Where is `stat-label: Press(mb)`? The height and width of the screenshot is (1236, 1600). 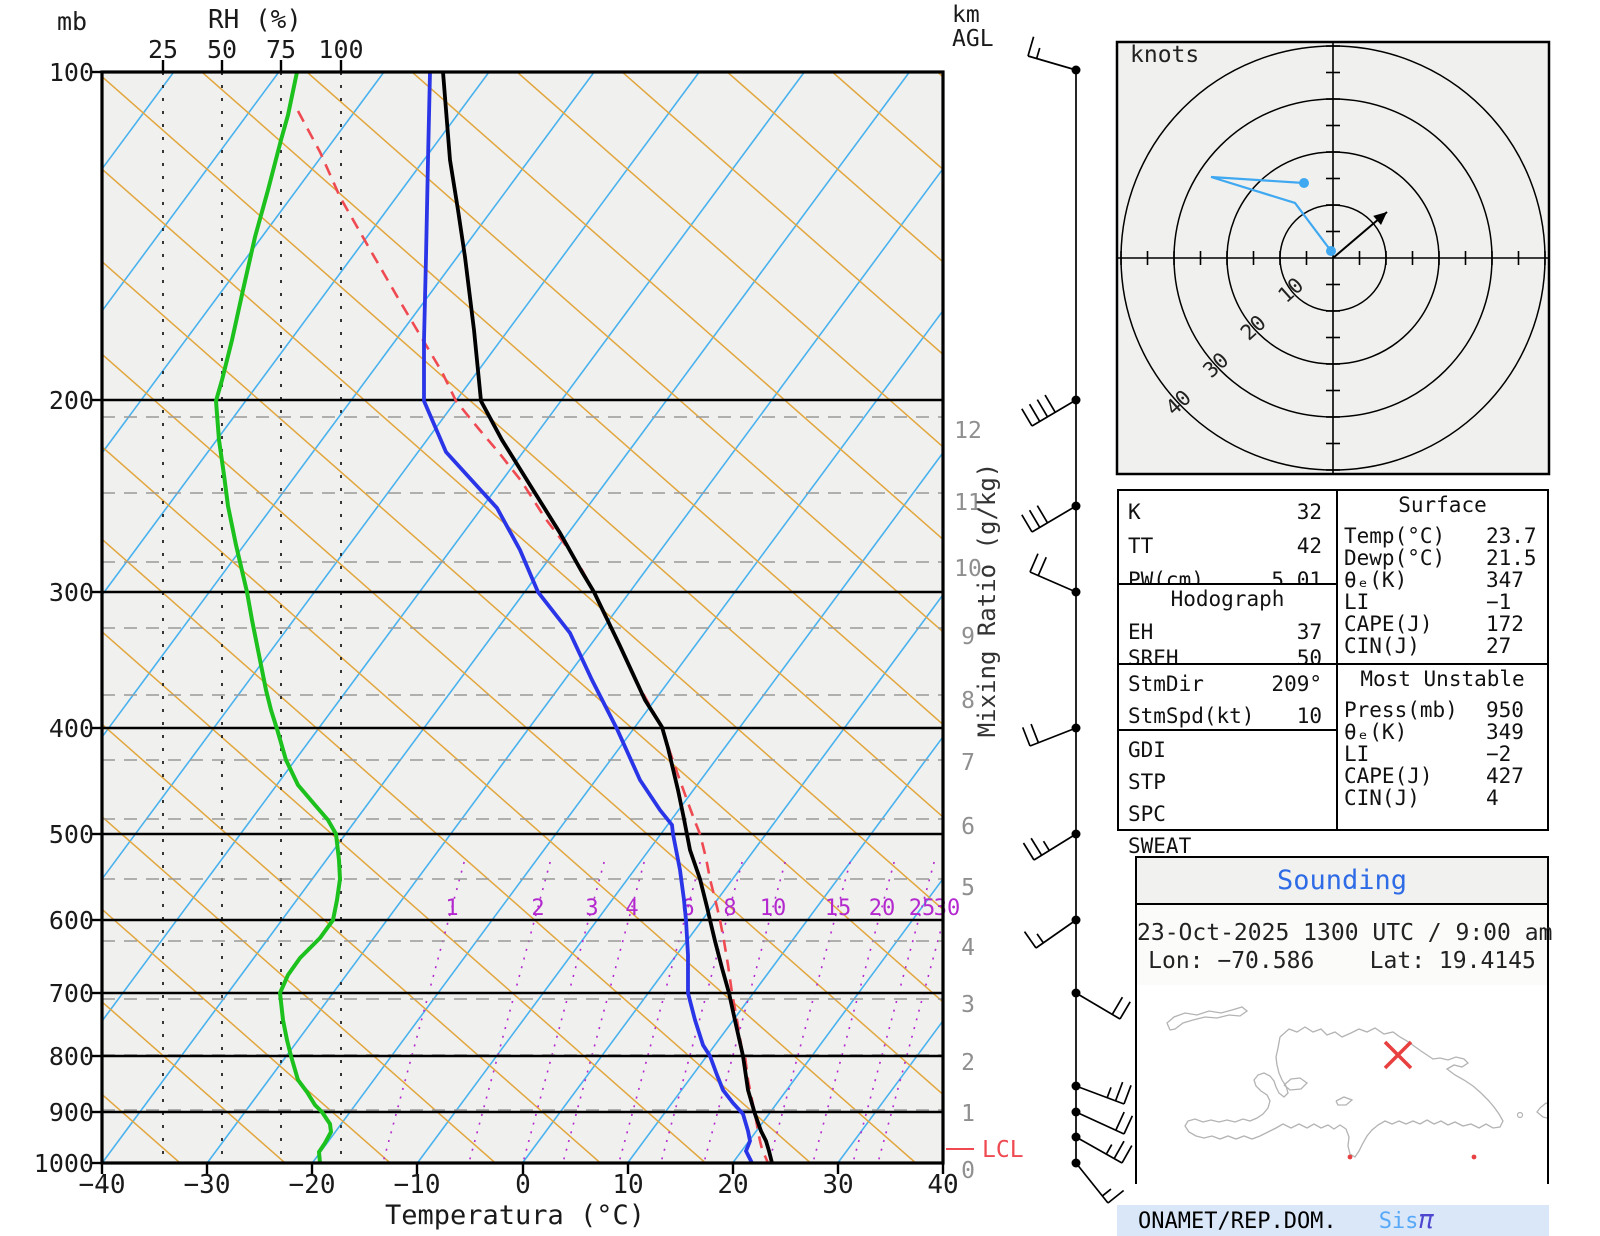 stat-label: Press(mb) is located at coordinates (1401, 710).